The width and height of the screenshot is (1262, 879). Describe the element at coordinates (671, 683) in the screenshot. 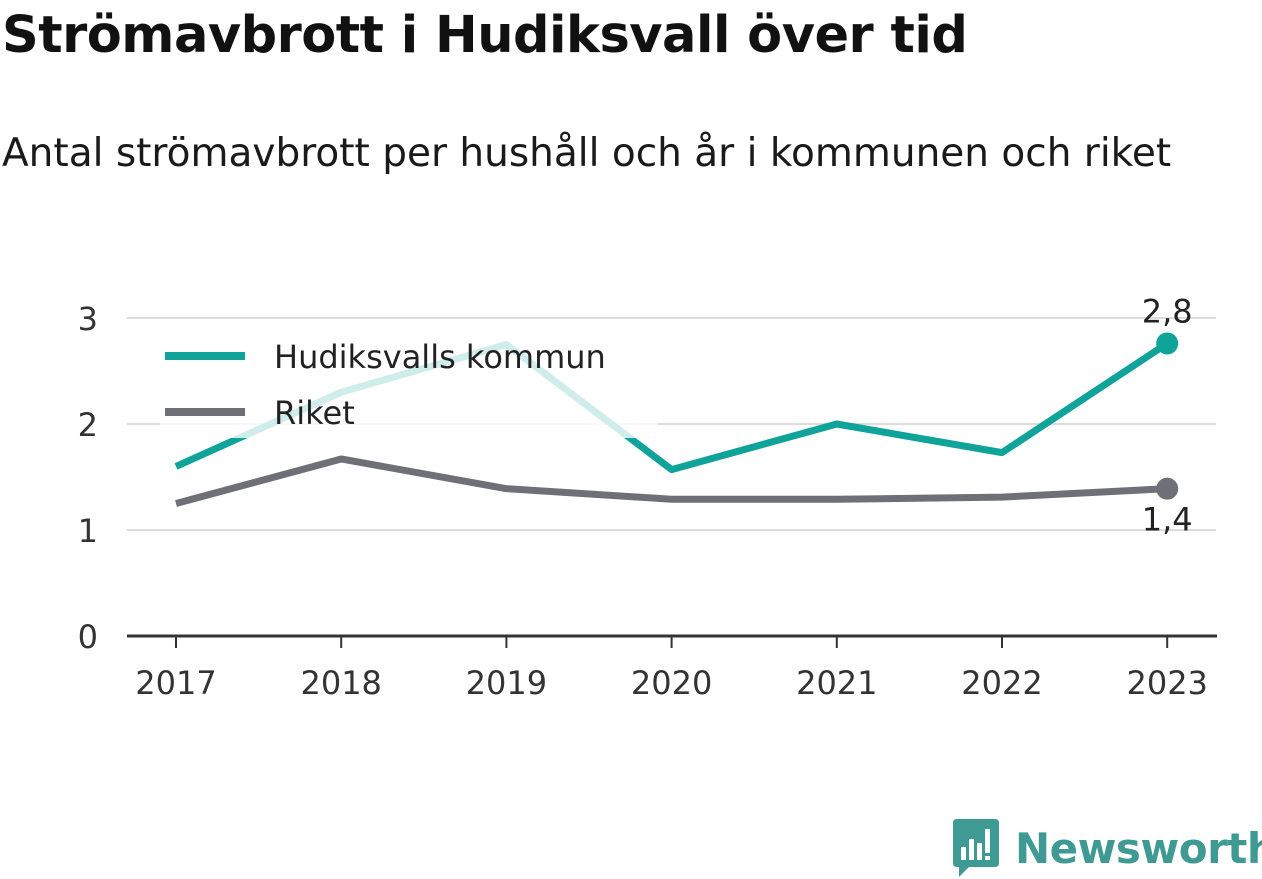

I see `x-tick-label: 2020` at that location.